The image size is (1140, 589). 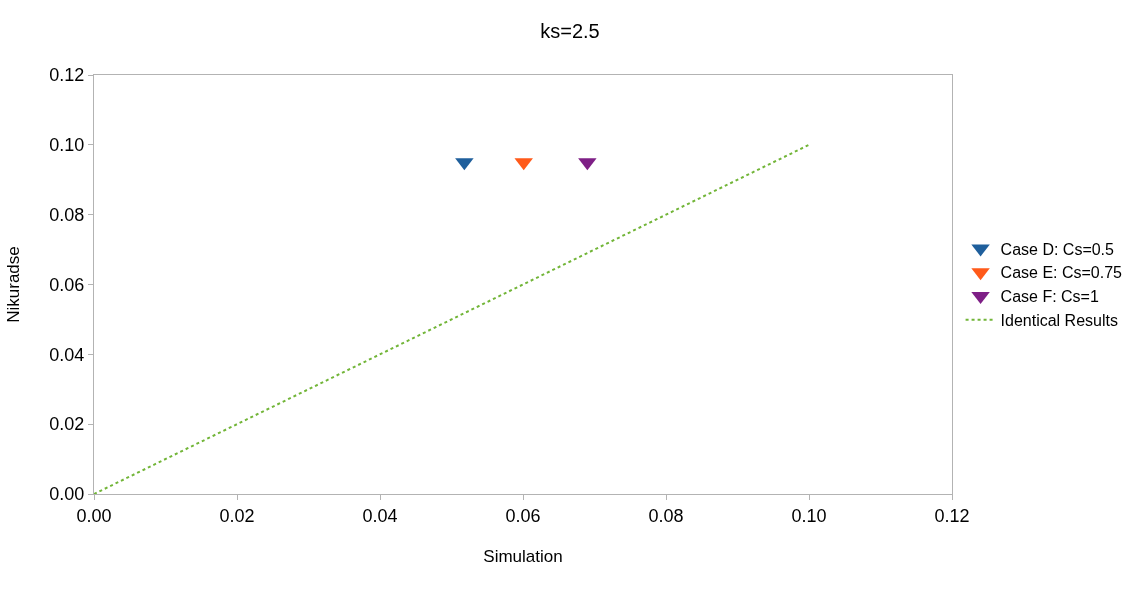 What do you see at coordinates (67, 424) in the screenshot?
I see `y-tick-label: 0.02` at bounding box center [67, 424].